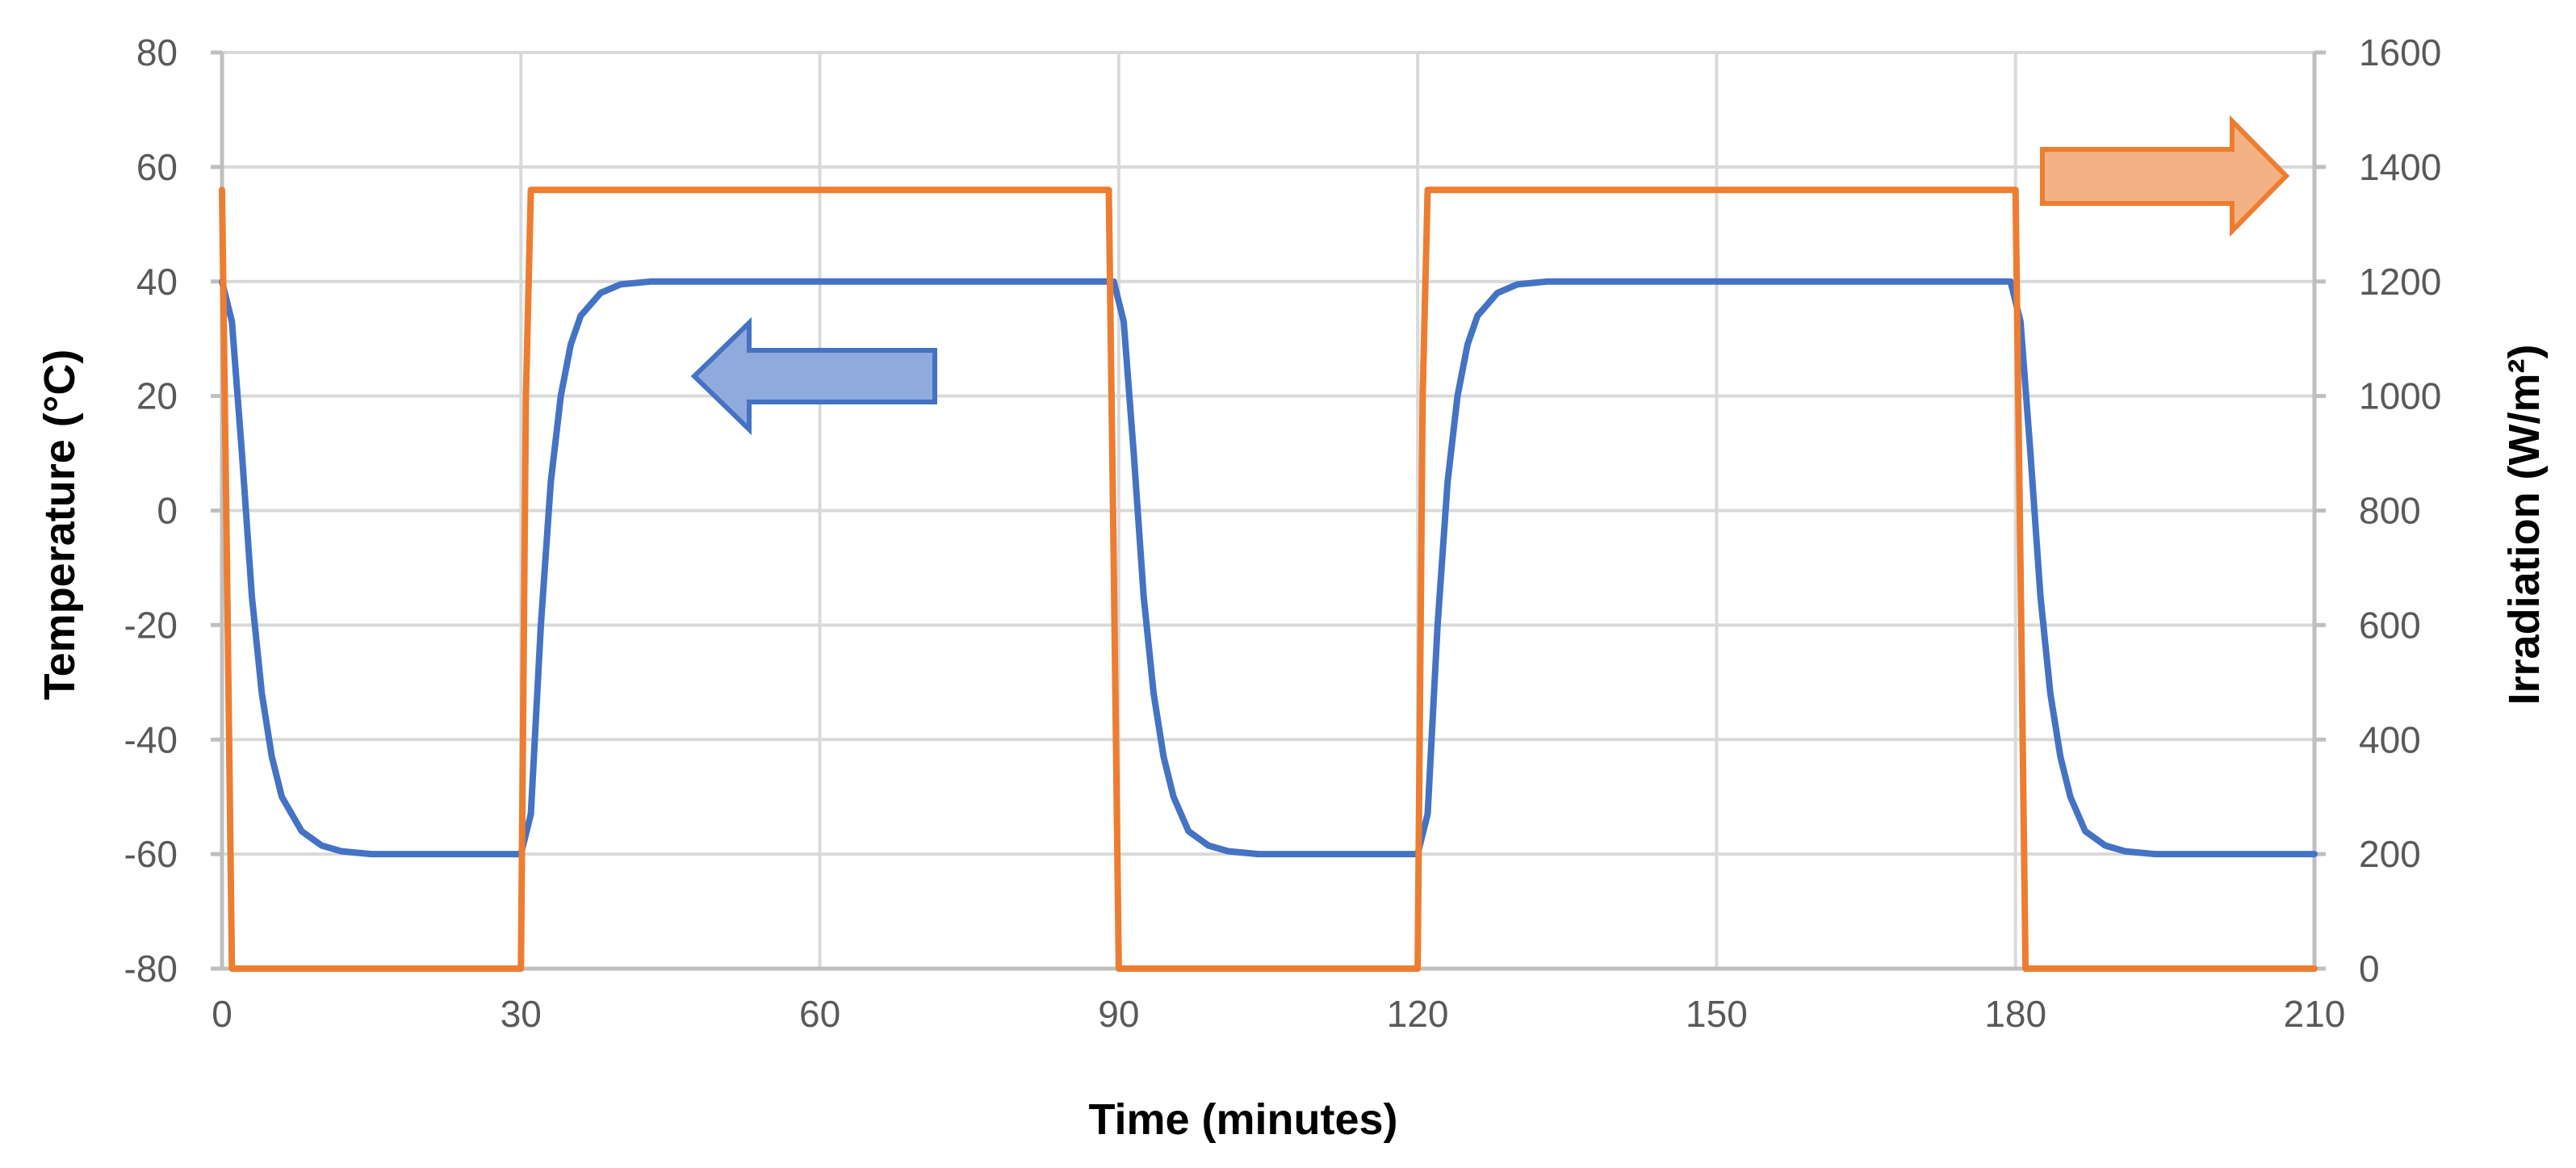 The height and width of the screenshot is (1168, 2576). What do you see at coordinates (521, 1014) in the screenshot?
I see `x-tick-label: 30` at bounding box center [521, 1014].